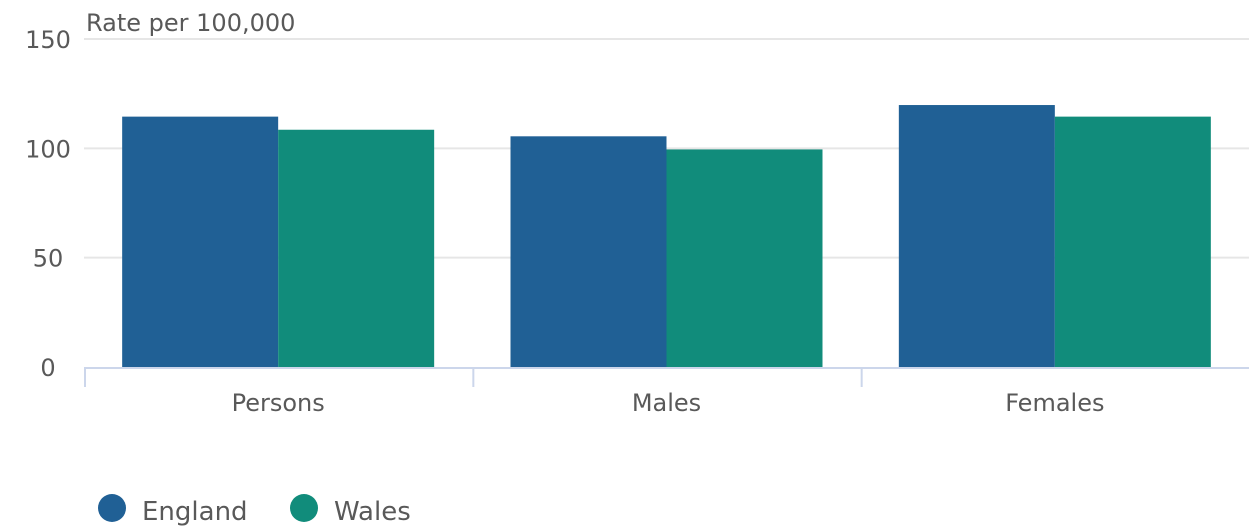  I want to click on bar-england-persons, so click(200, 241).